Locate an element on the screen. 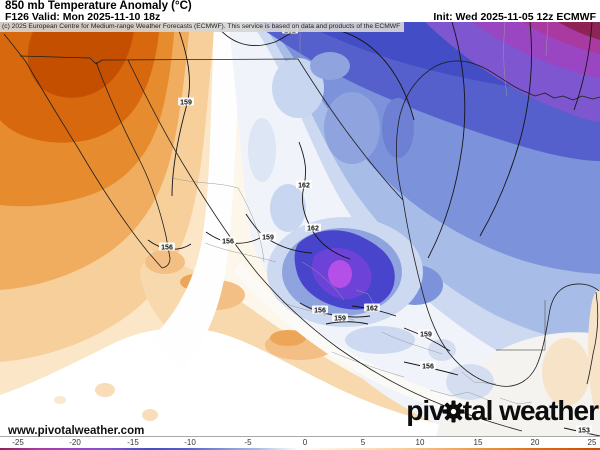 The width and height of the screenshot is (600, 450). colorbar-tick: -5 is located at coordinates (248, 442).